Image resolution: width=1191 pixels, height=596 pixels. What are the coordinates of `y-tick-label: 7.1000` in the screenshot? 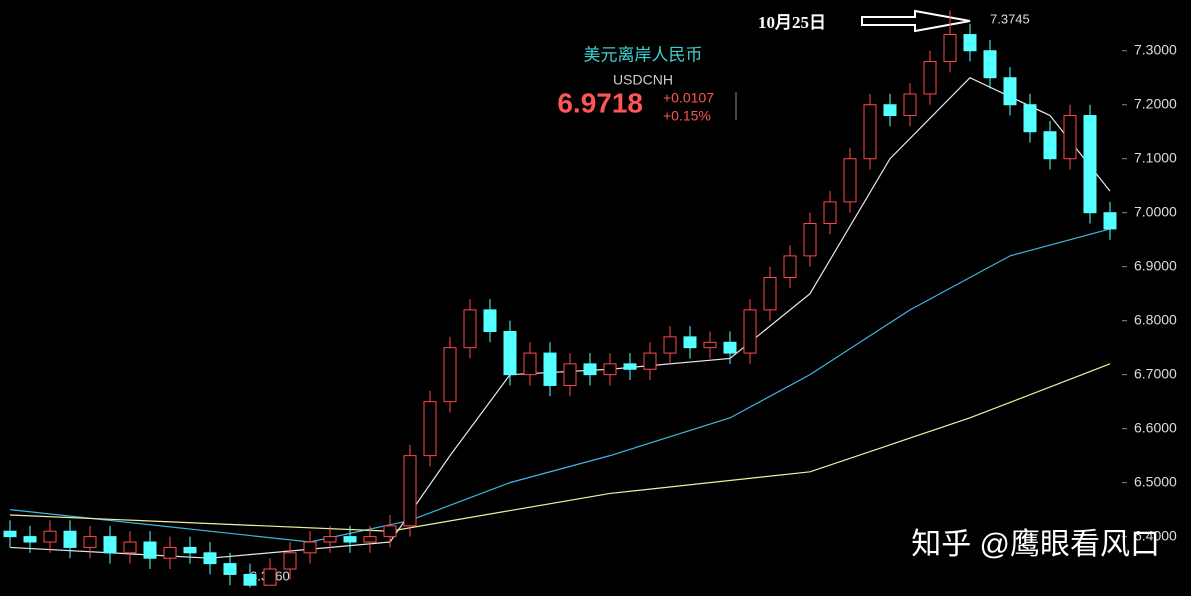 It's located at (1155, 157).